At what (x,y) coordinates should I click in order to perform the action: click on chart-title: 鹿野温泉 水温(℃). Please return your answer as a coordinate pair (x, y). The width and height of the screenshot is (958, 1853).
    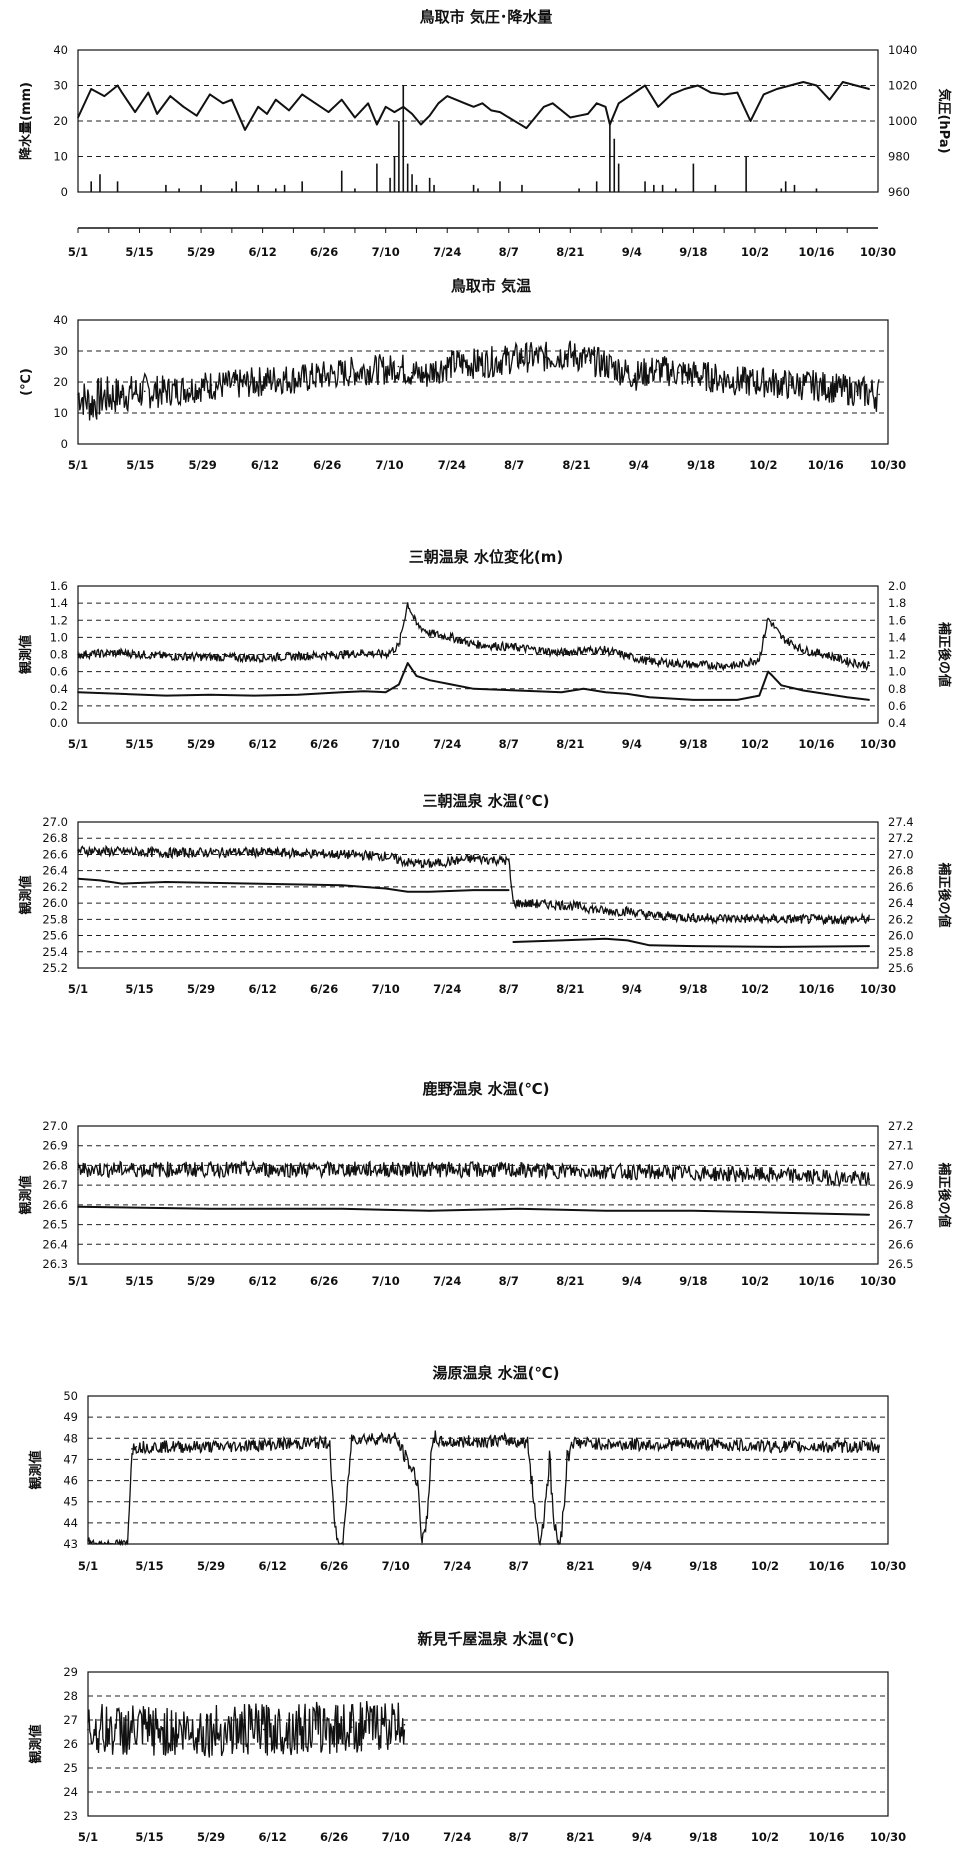
    Looking at the image, I should click on (485, 1089).